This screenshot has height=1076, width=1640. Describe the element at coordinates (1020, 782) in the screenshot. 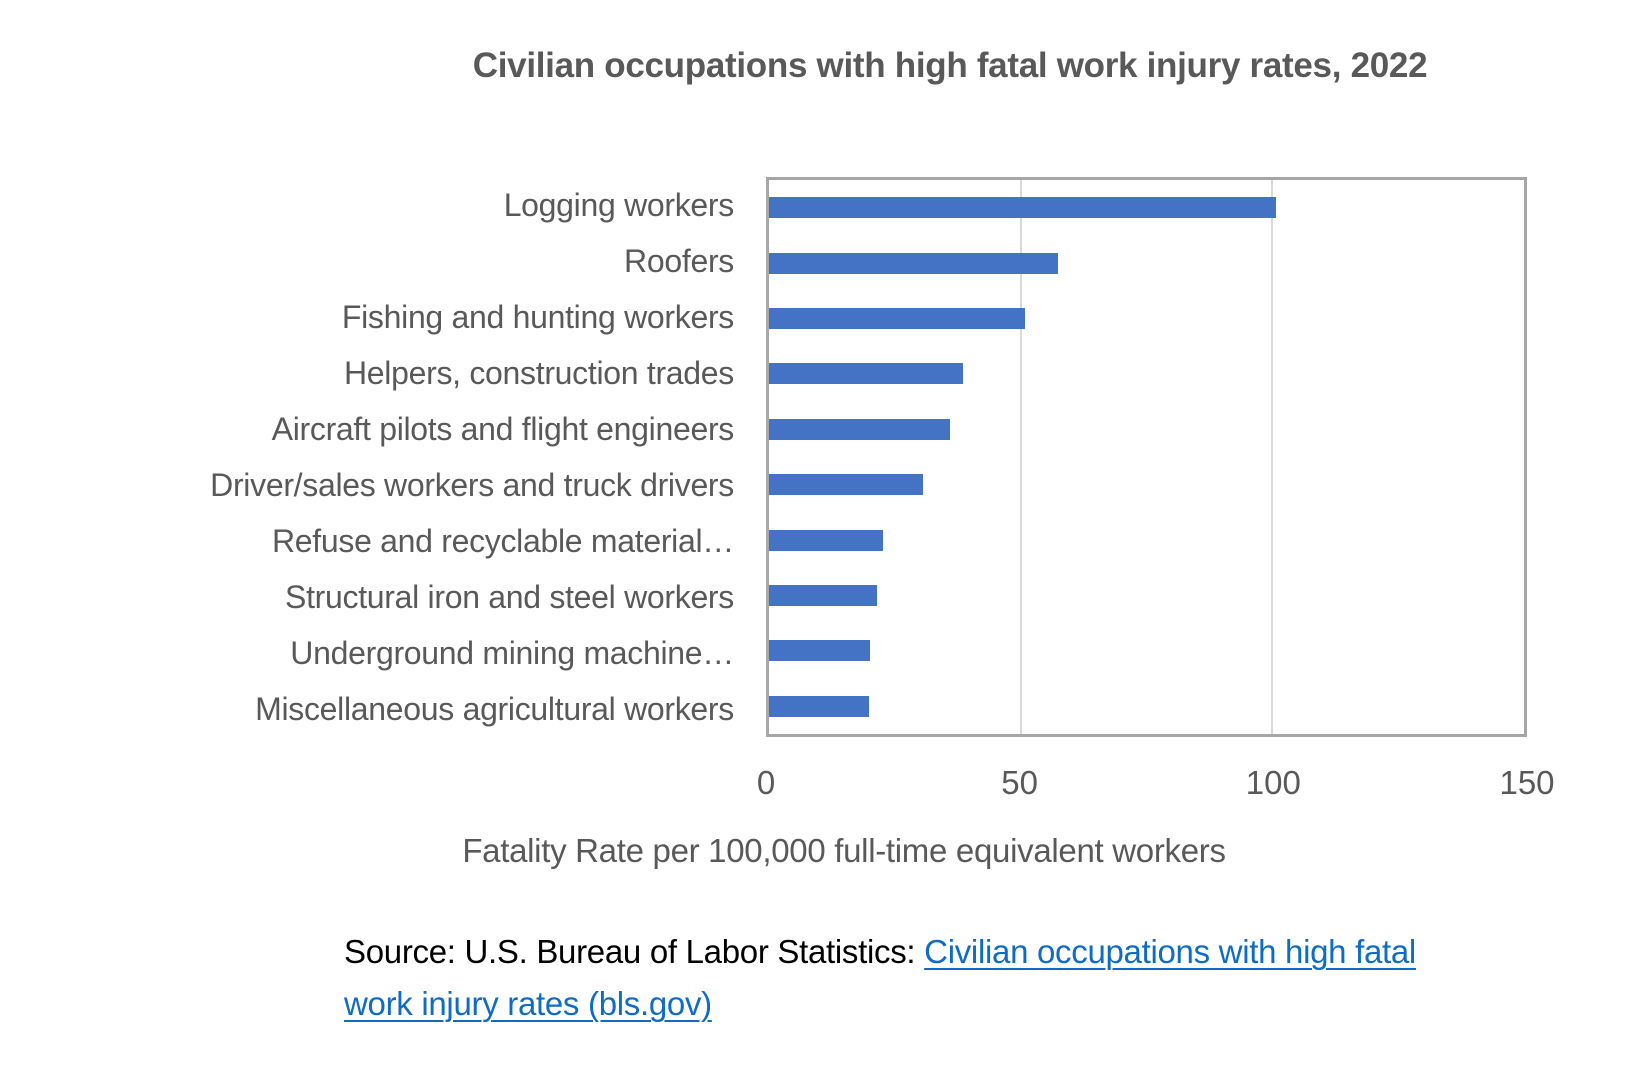

I see `x-tick-label: 50` at that location.